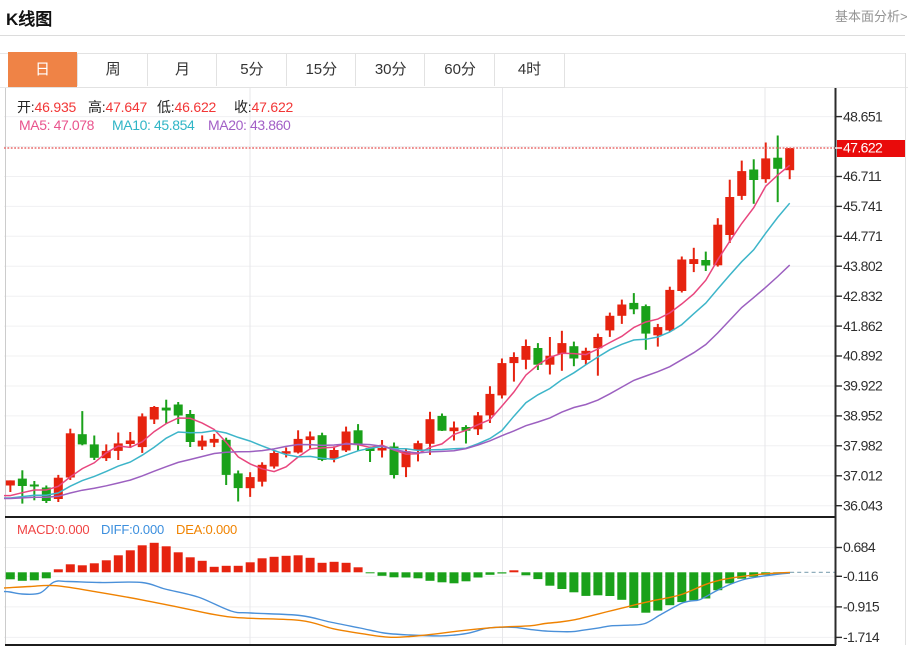 This screenshot has width=908, height=649. I want to click on svg-text: 38.952, so click(863, 416).